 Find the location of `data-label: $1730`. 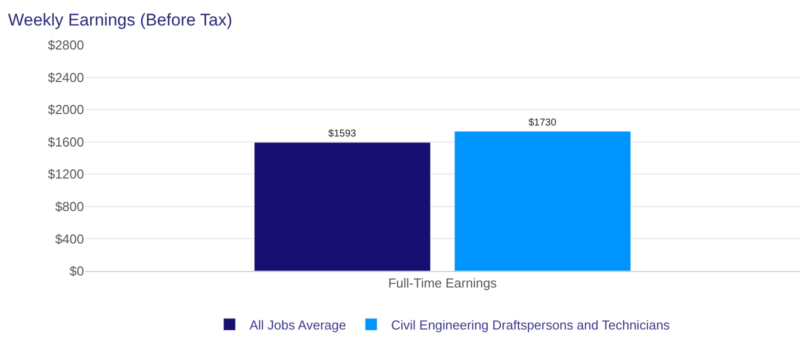

data-label: $1730 is located at coordinates (542, 122).